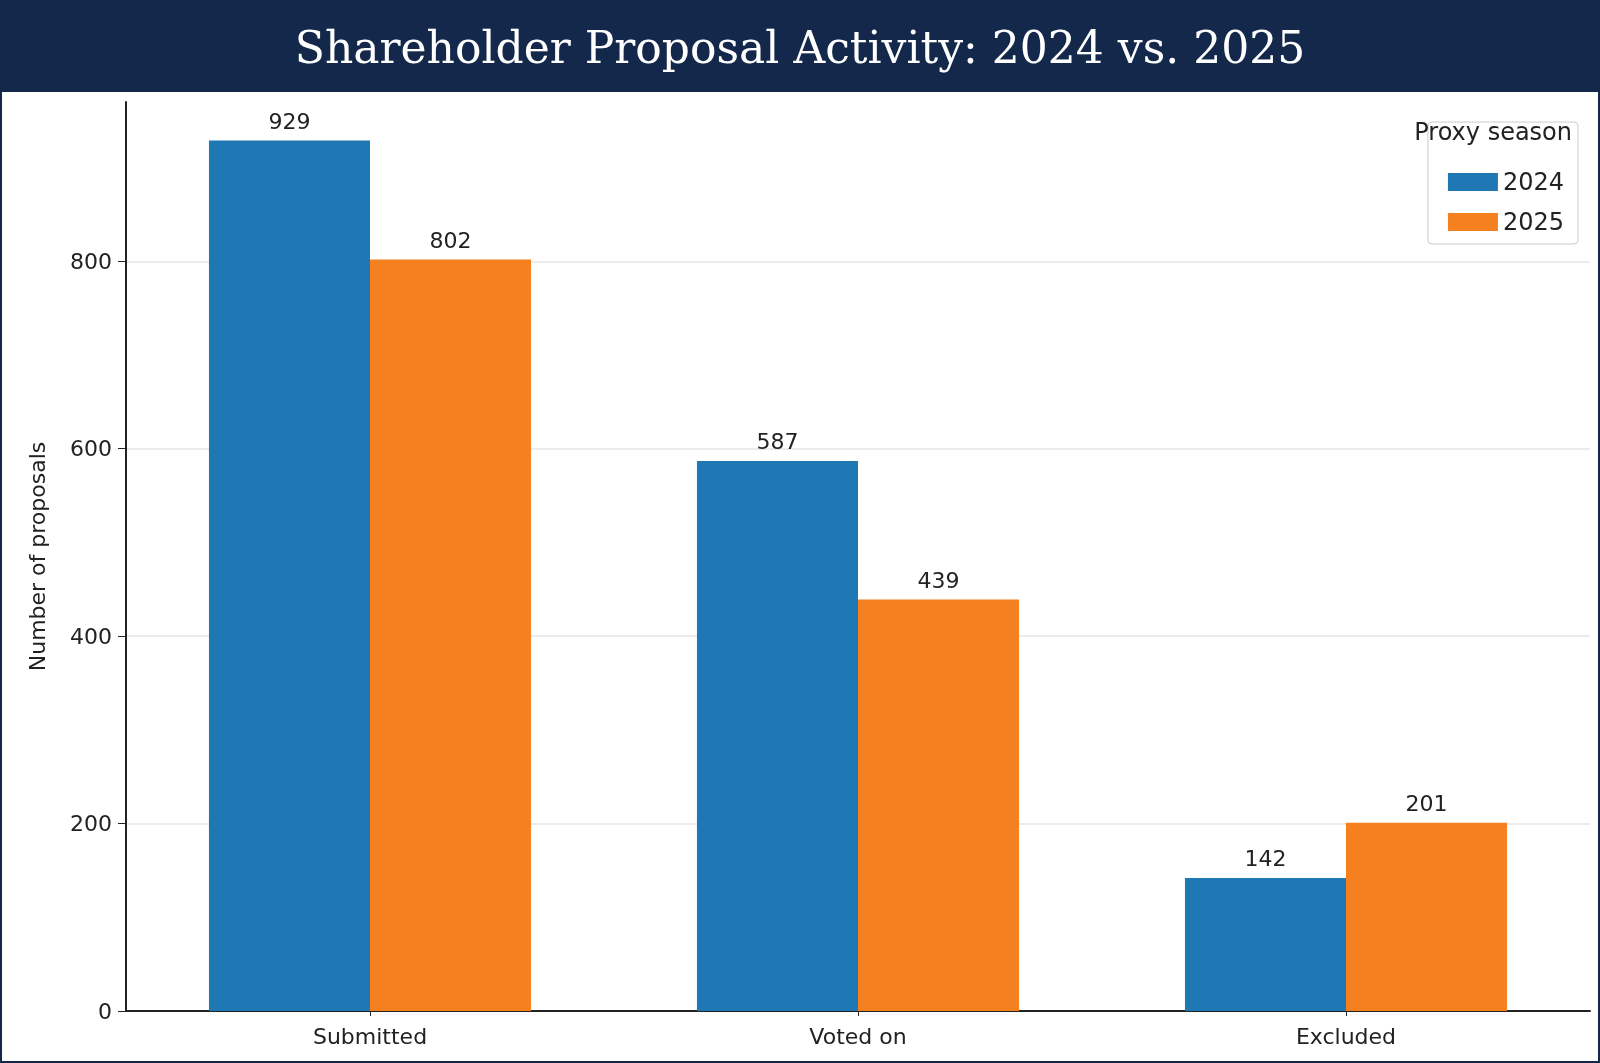 The width and height of the screenshot is (1600, 1063). I want to click on data-label: 929, so click(289, 121).